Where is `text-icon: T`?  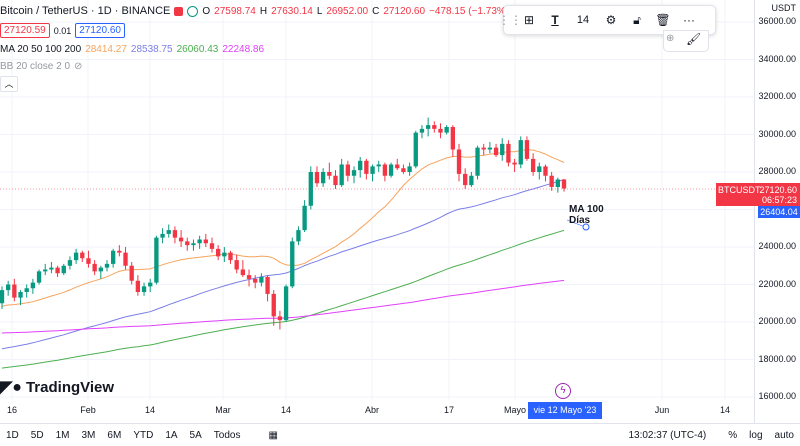 text-icon: T is located at coordinates (555, 20).